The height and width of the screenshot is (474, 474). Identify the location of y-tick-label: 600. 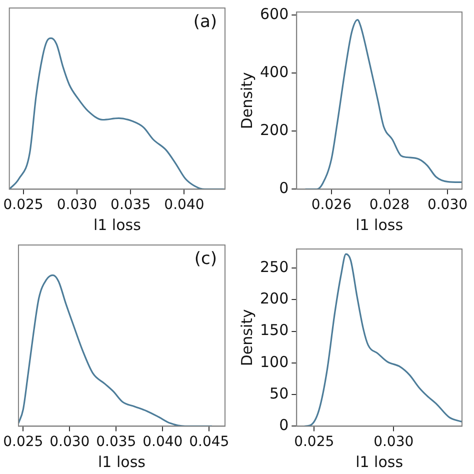
(274, 13).